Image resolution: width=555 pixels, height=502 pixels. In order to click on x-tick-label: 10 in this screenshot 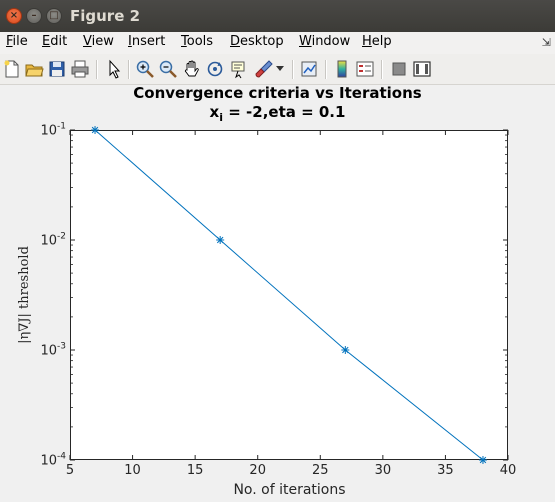, I will do `click(132, 470)`.